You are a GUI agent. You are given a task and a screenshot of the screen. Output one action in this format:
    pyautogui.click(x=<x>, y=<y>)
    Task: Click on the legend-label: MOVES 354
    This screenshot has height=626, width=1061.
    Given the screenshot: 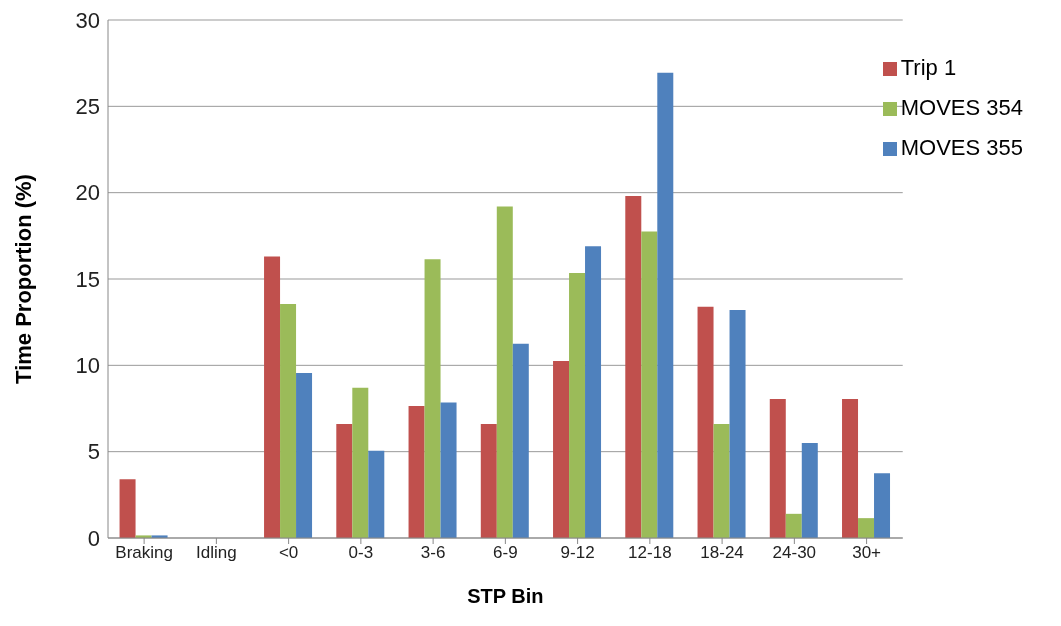 What is the action you would take?
    pyautogui.click(x=961, y=107)
    